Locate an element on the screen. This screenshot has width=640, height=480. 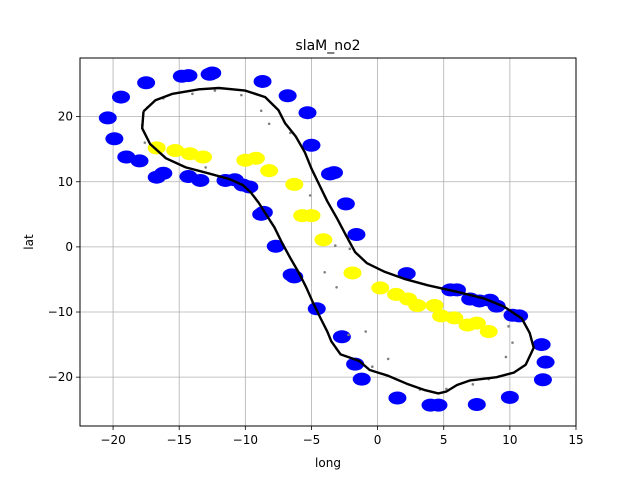
x-tick-label: 5 is located at coordinates (444, 440).